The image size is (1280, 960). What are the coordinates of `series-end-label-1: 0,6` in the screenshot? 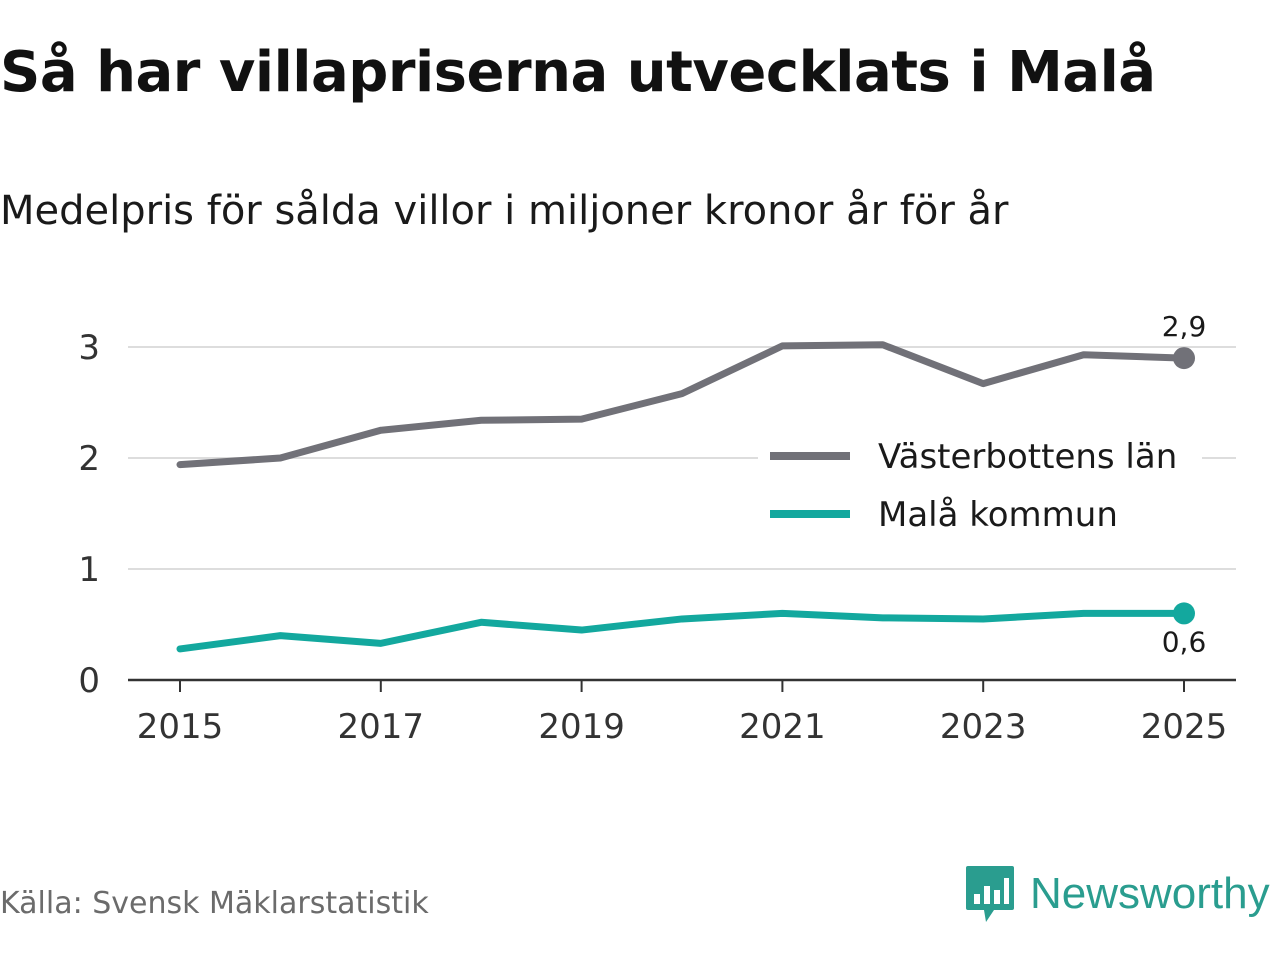 It's located at (1184, 641).